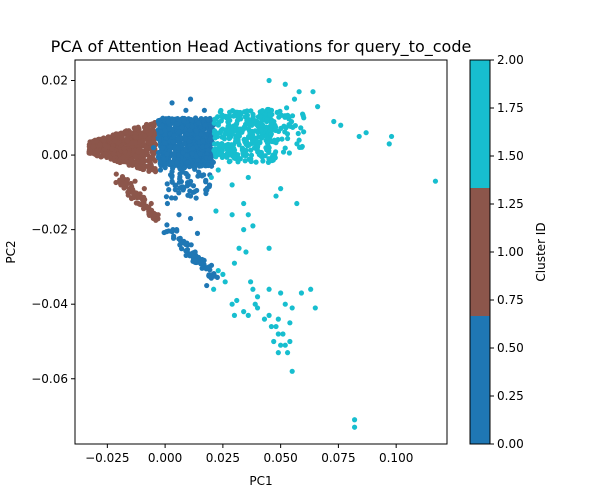 The width and height of the screenshot is (600, 500). Describe the element at coordinates (165, 458) in the screenshot. I see `x-tick-label: 0.000` at that location.